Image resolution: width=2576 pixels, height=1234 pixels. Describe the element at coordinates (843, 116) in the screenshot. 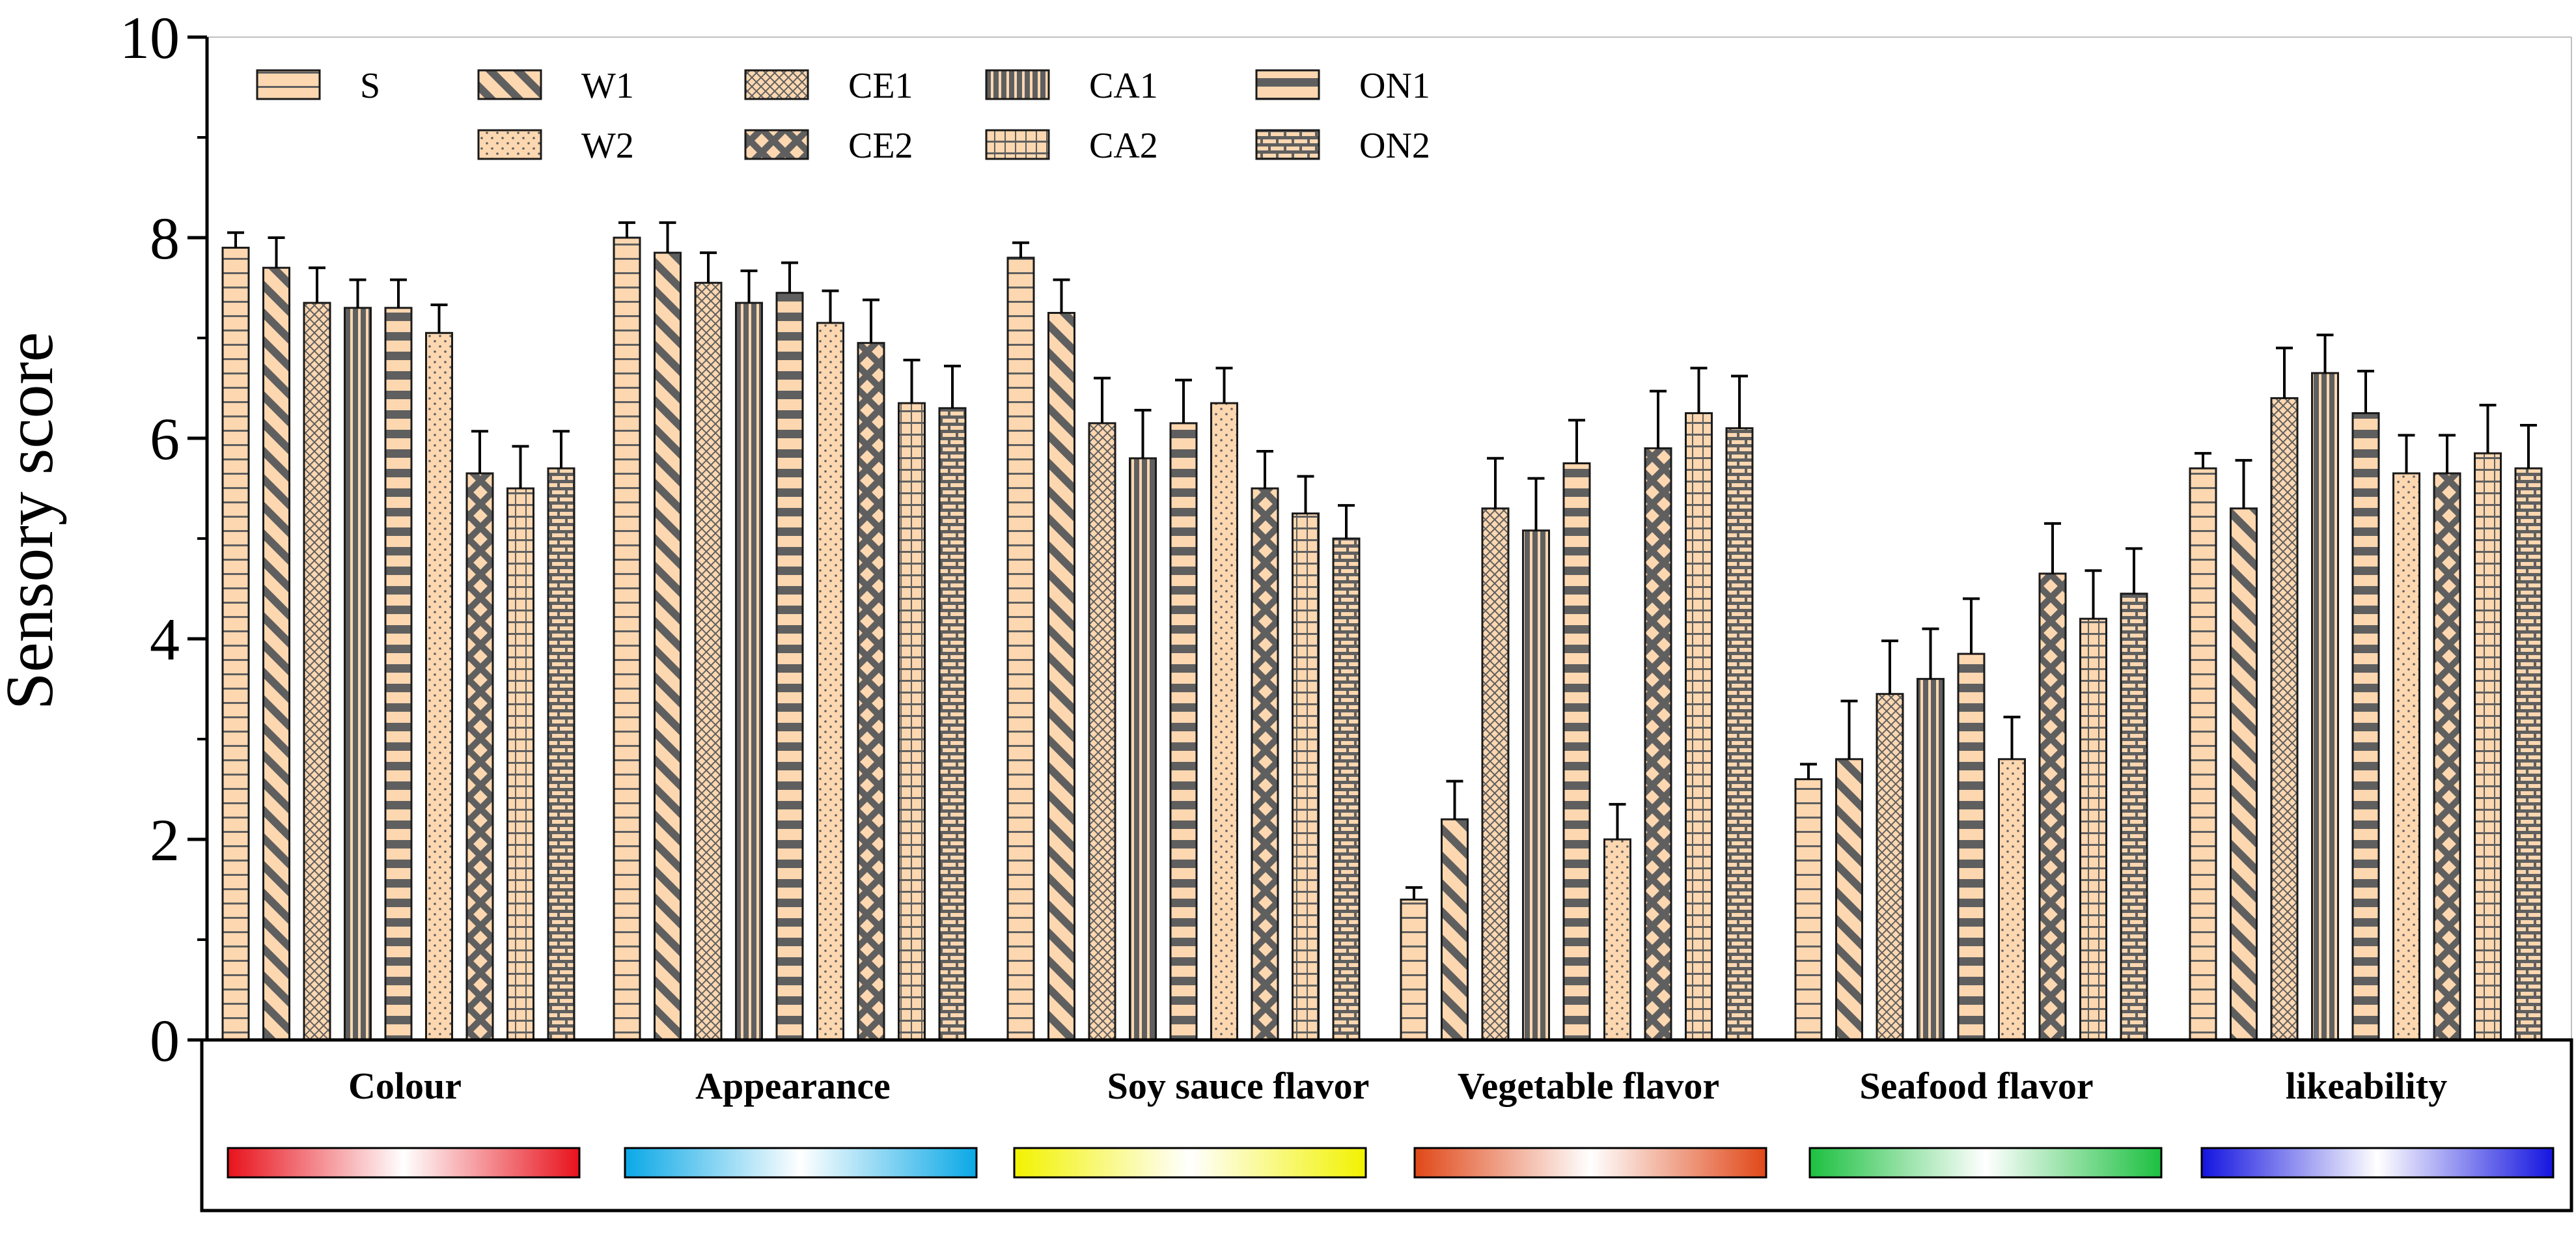

I see `legend: S W1 W2 CE1 CE2 CA1 CA2 ON1 ON2` at that location.